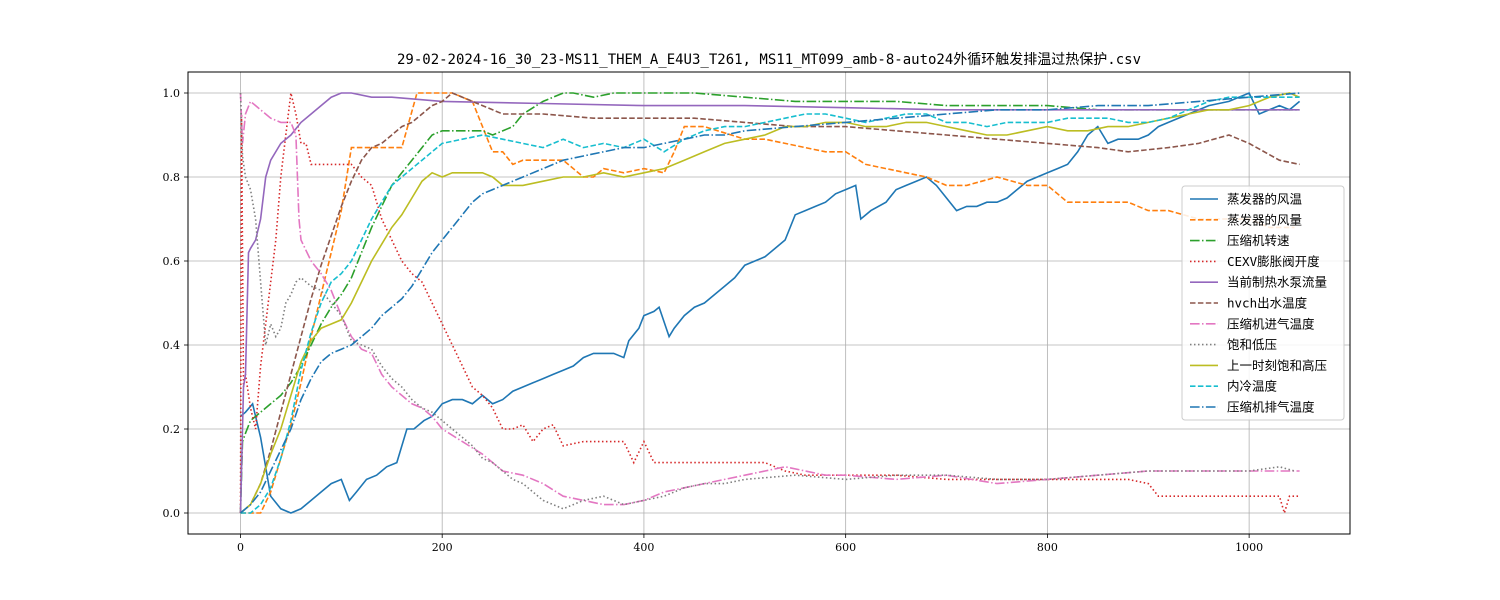  Describe the element at coordinates (172, 261) in the screenshot. I see `y-tick-label: 0.6` at that location.